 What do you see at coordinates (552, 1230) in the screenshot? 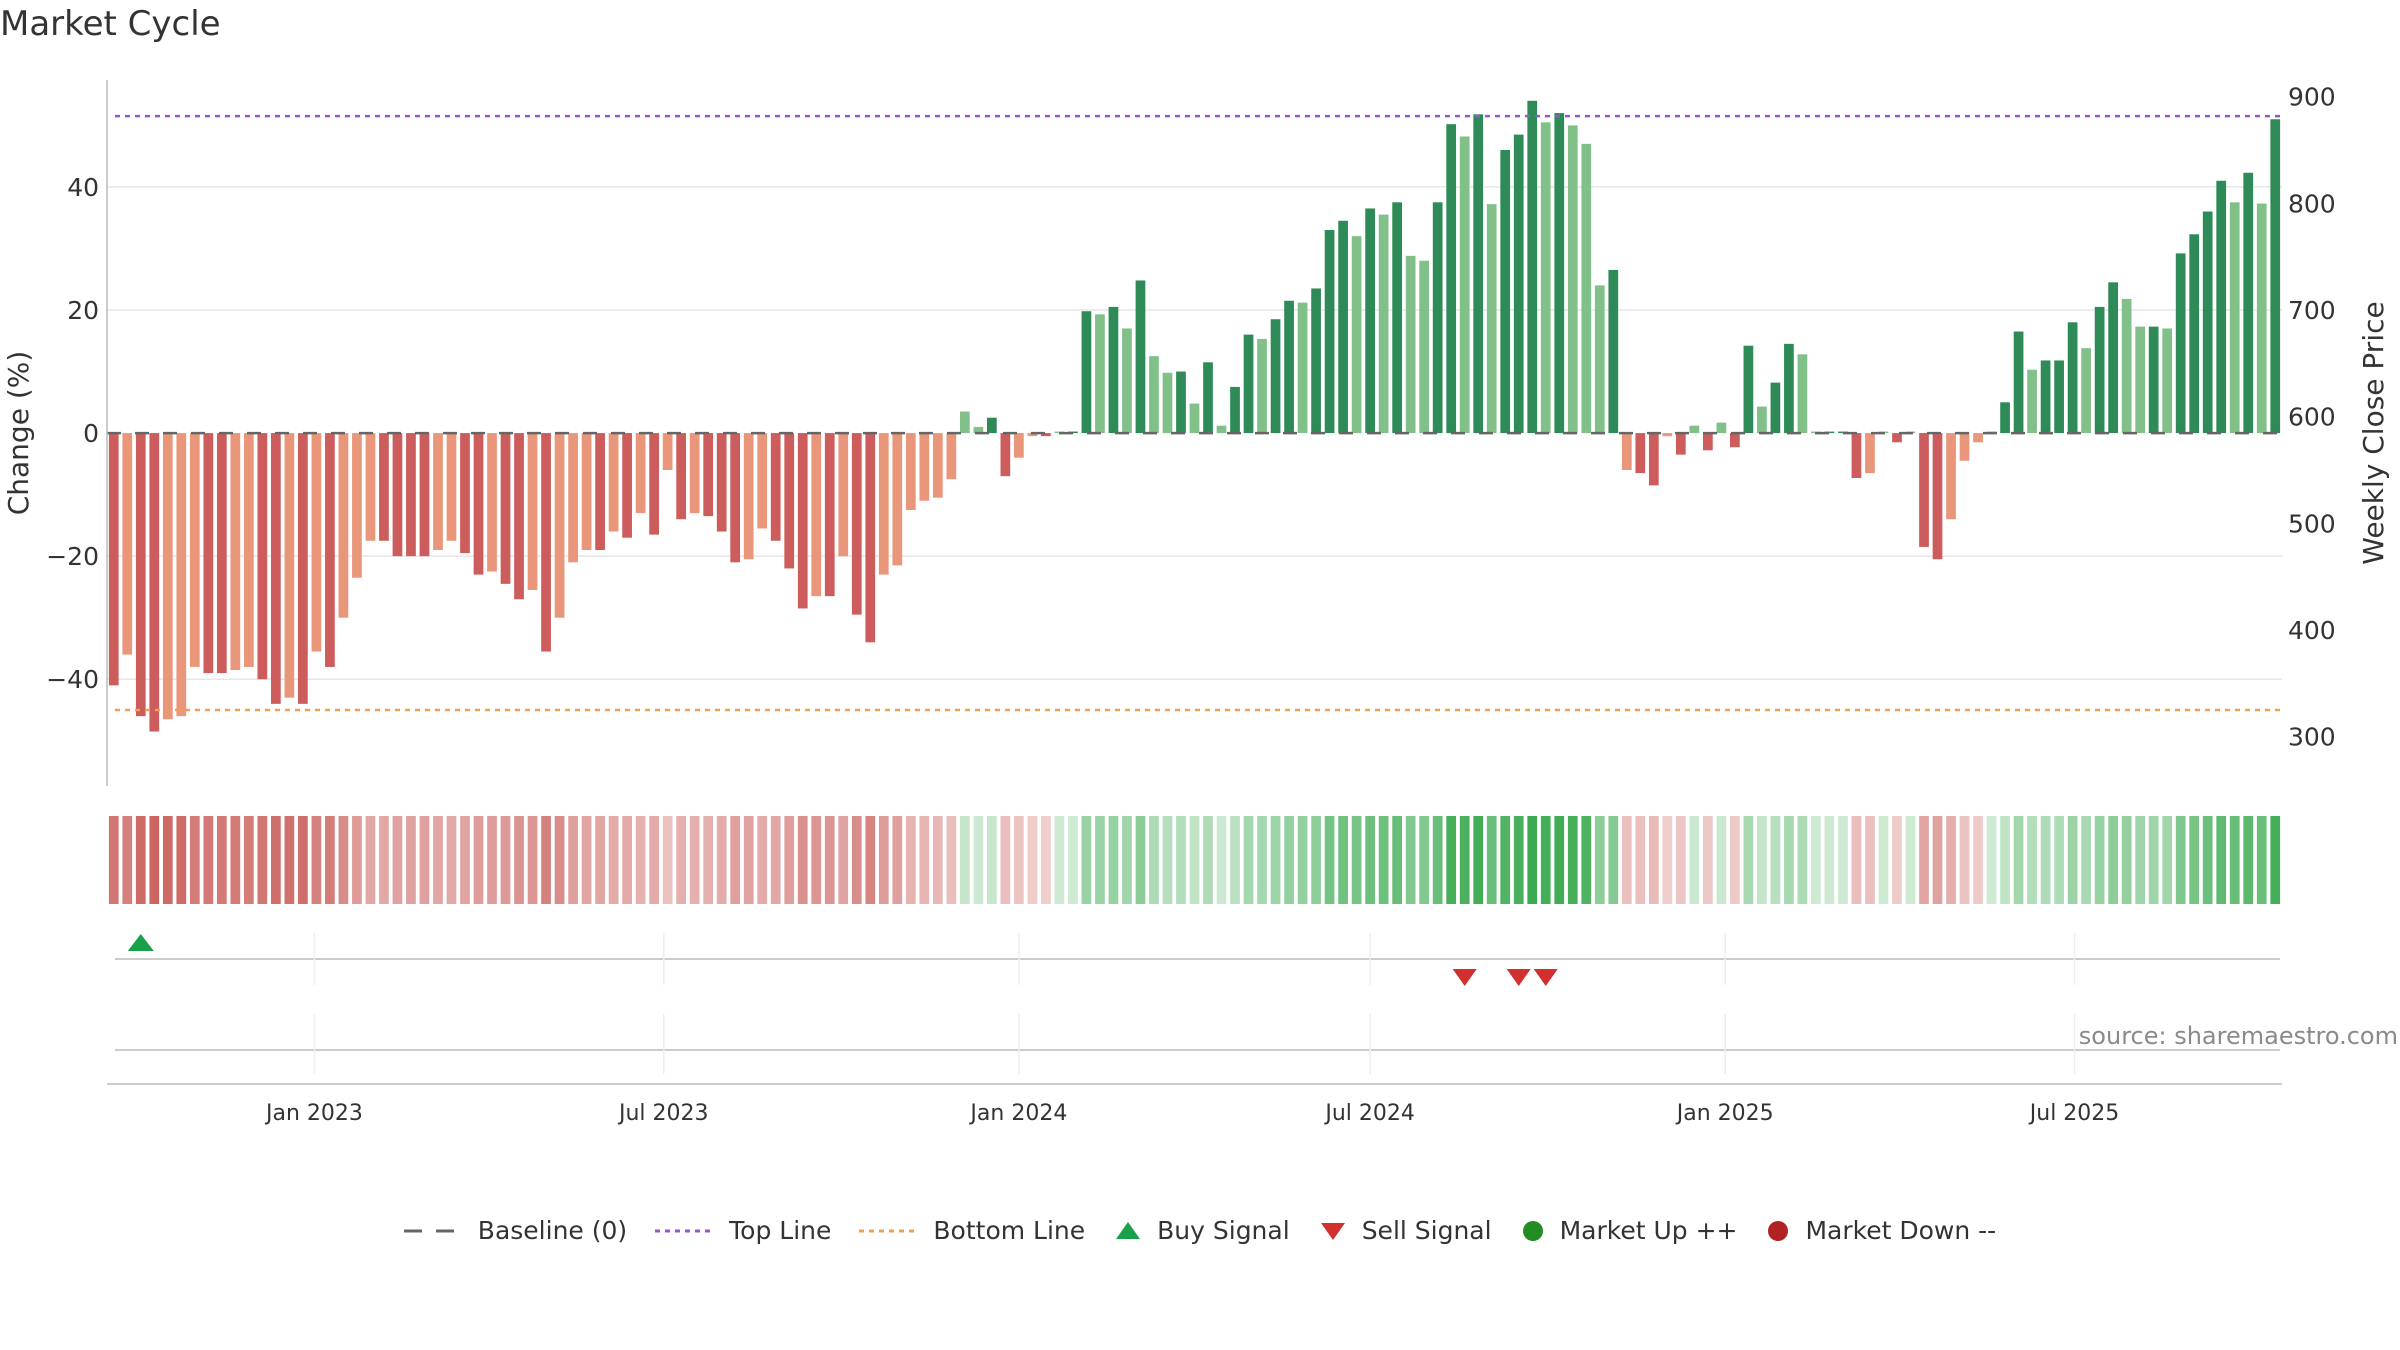
I see `legend-label-baseline: Baseline (0)` at bounding box center [552, 1230].